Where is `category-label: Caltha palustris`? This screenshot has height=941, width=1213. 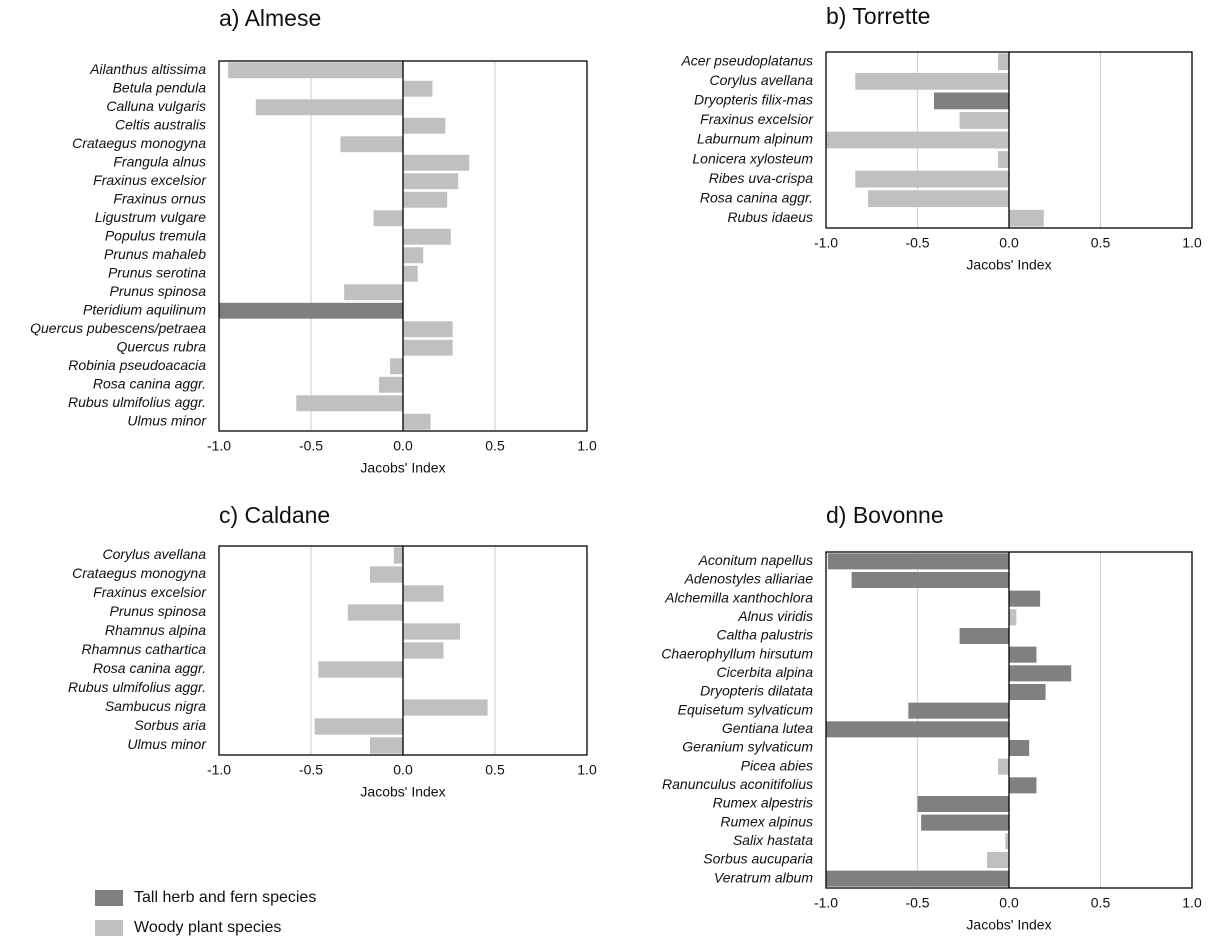
category-label: Caltha palustris is located at coordinates (765, 635).